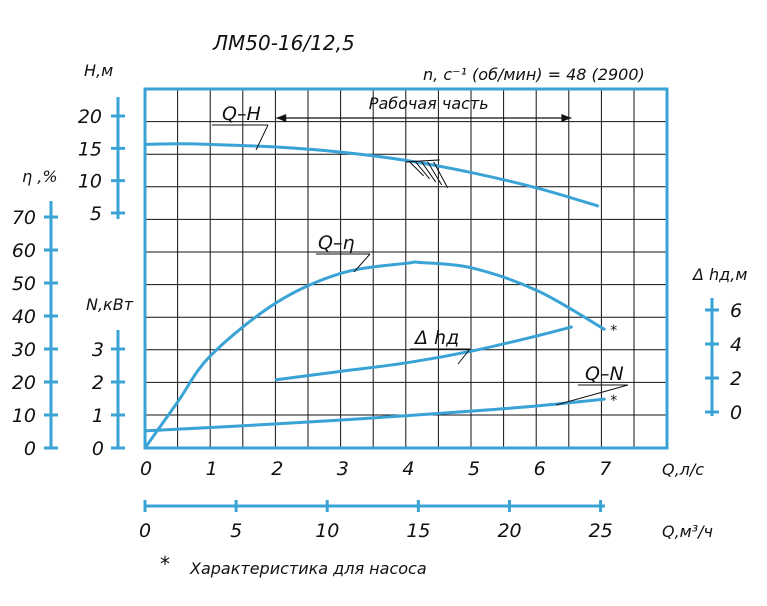 This screenshot has width=767, height=606. I want to click on curve-dh, so click(423, 353).